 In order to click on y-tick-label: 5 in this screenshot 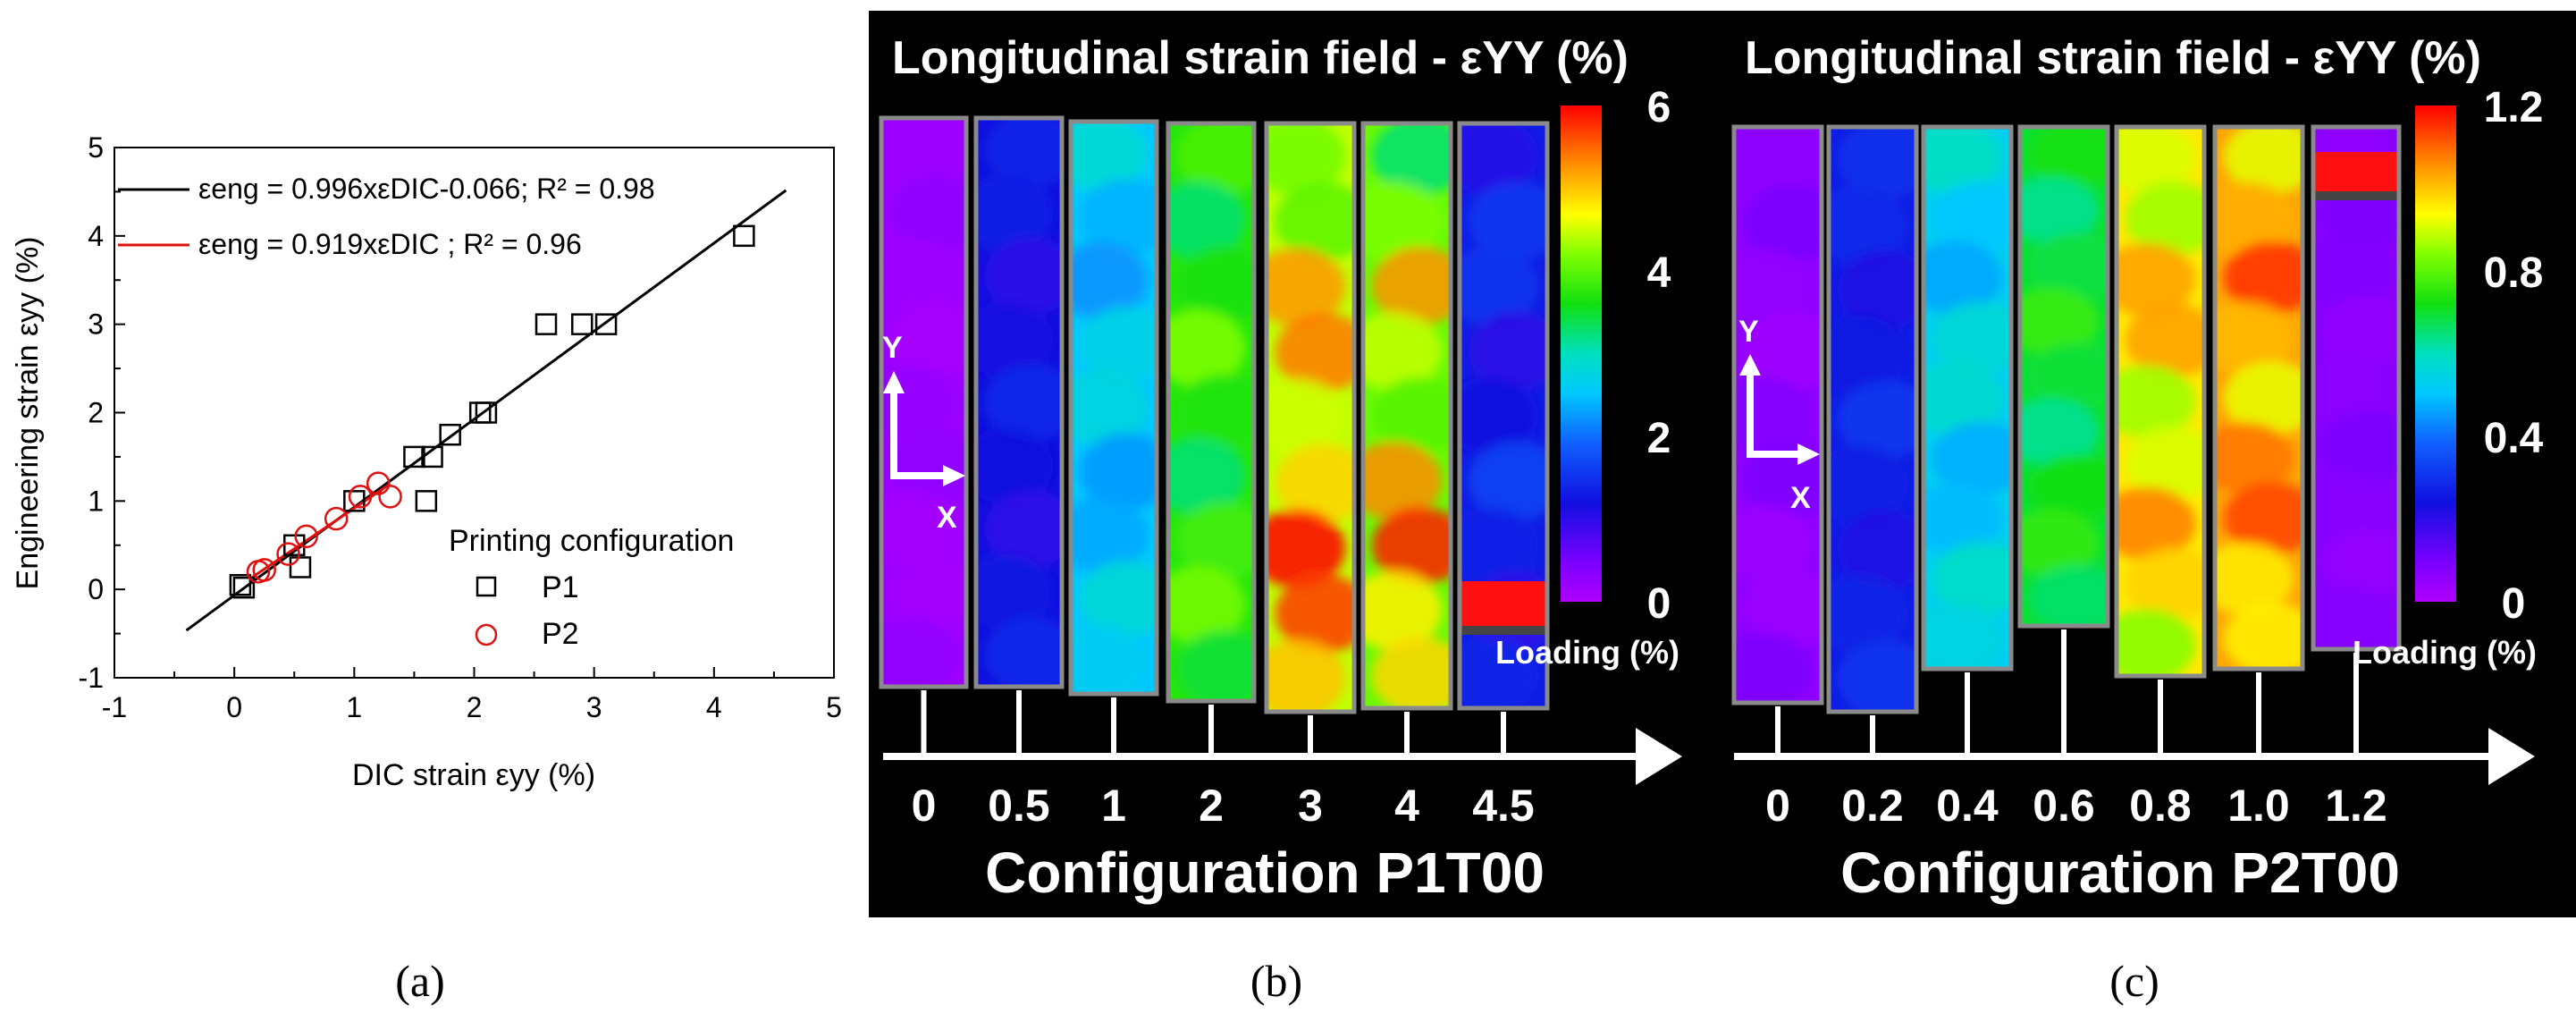, I will do `click(96, 147)`.